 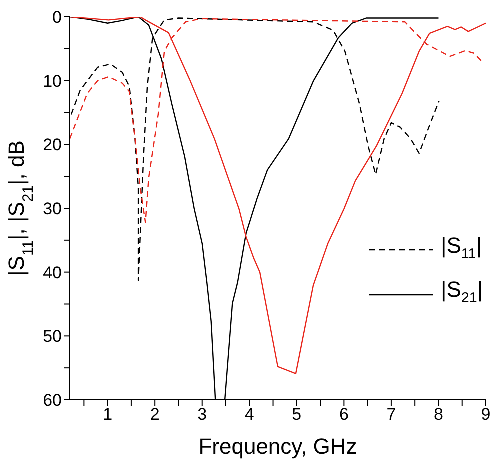 I want to click on x-tick-label: 3, so click(x=203, y=414).